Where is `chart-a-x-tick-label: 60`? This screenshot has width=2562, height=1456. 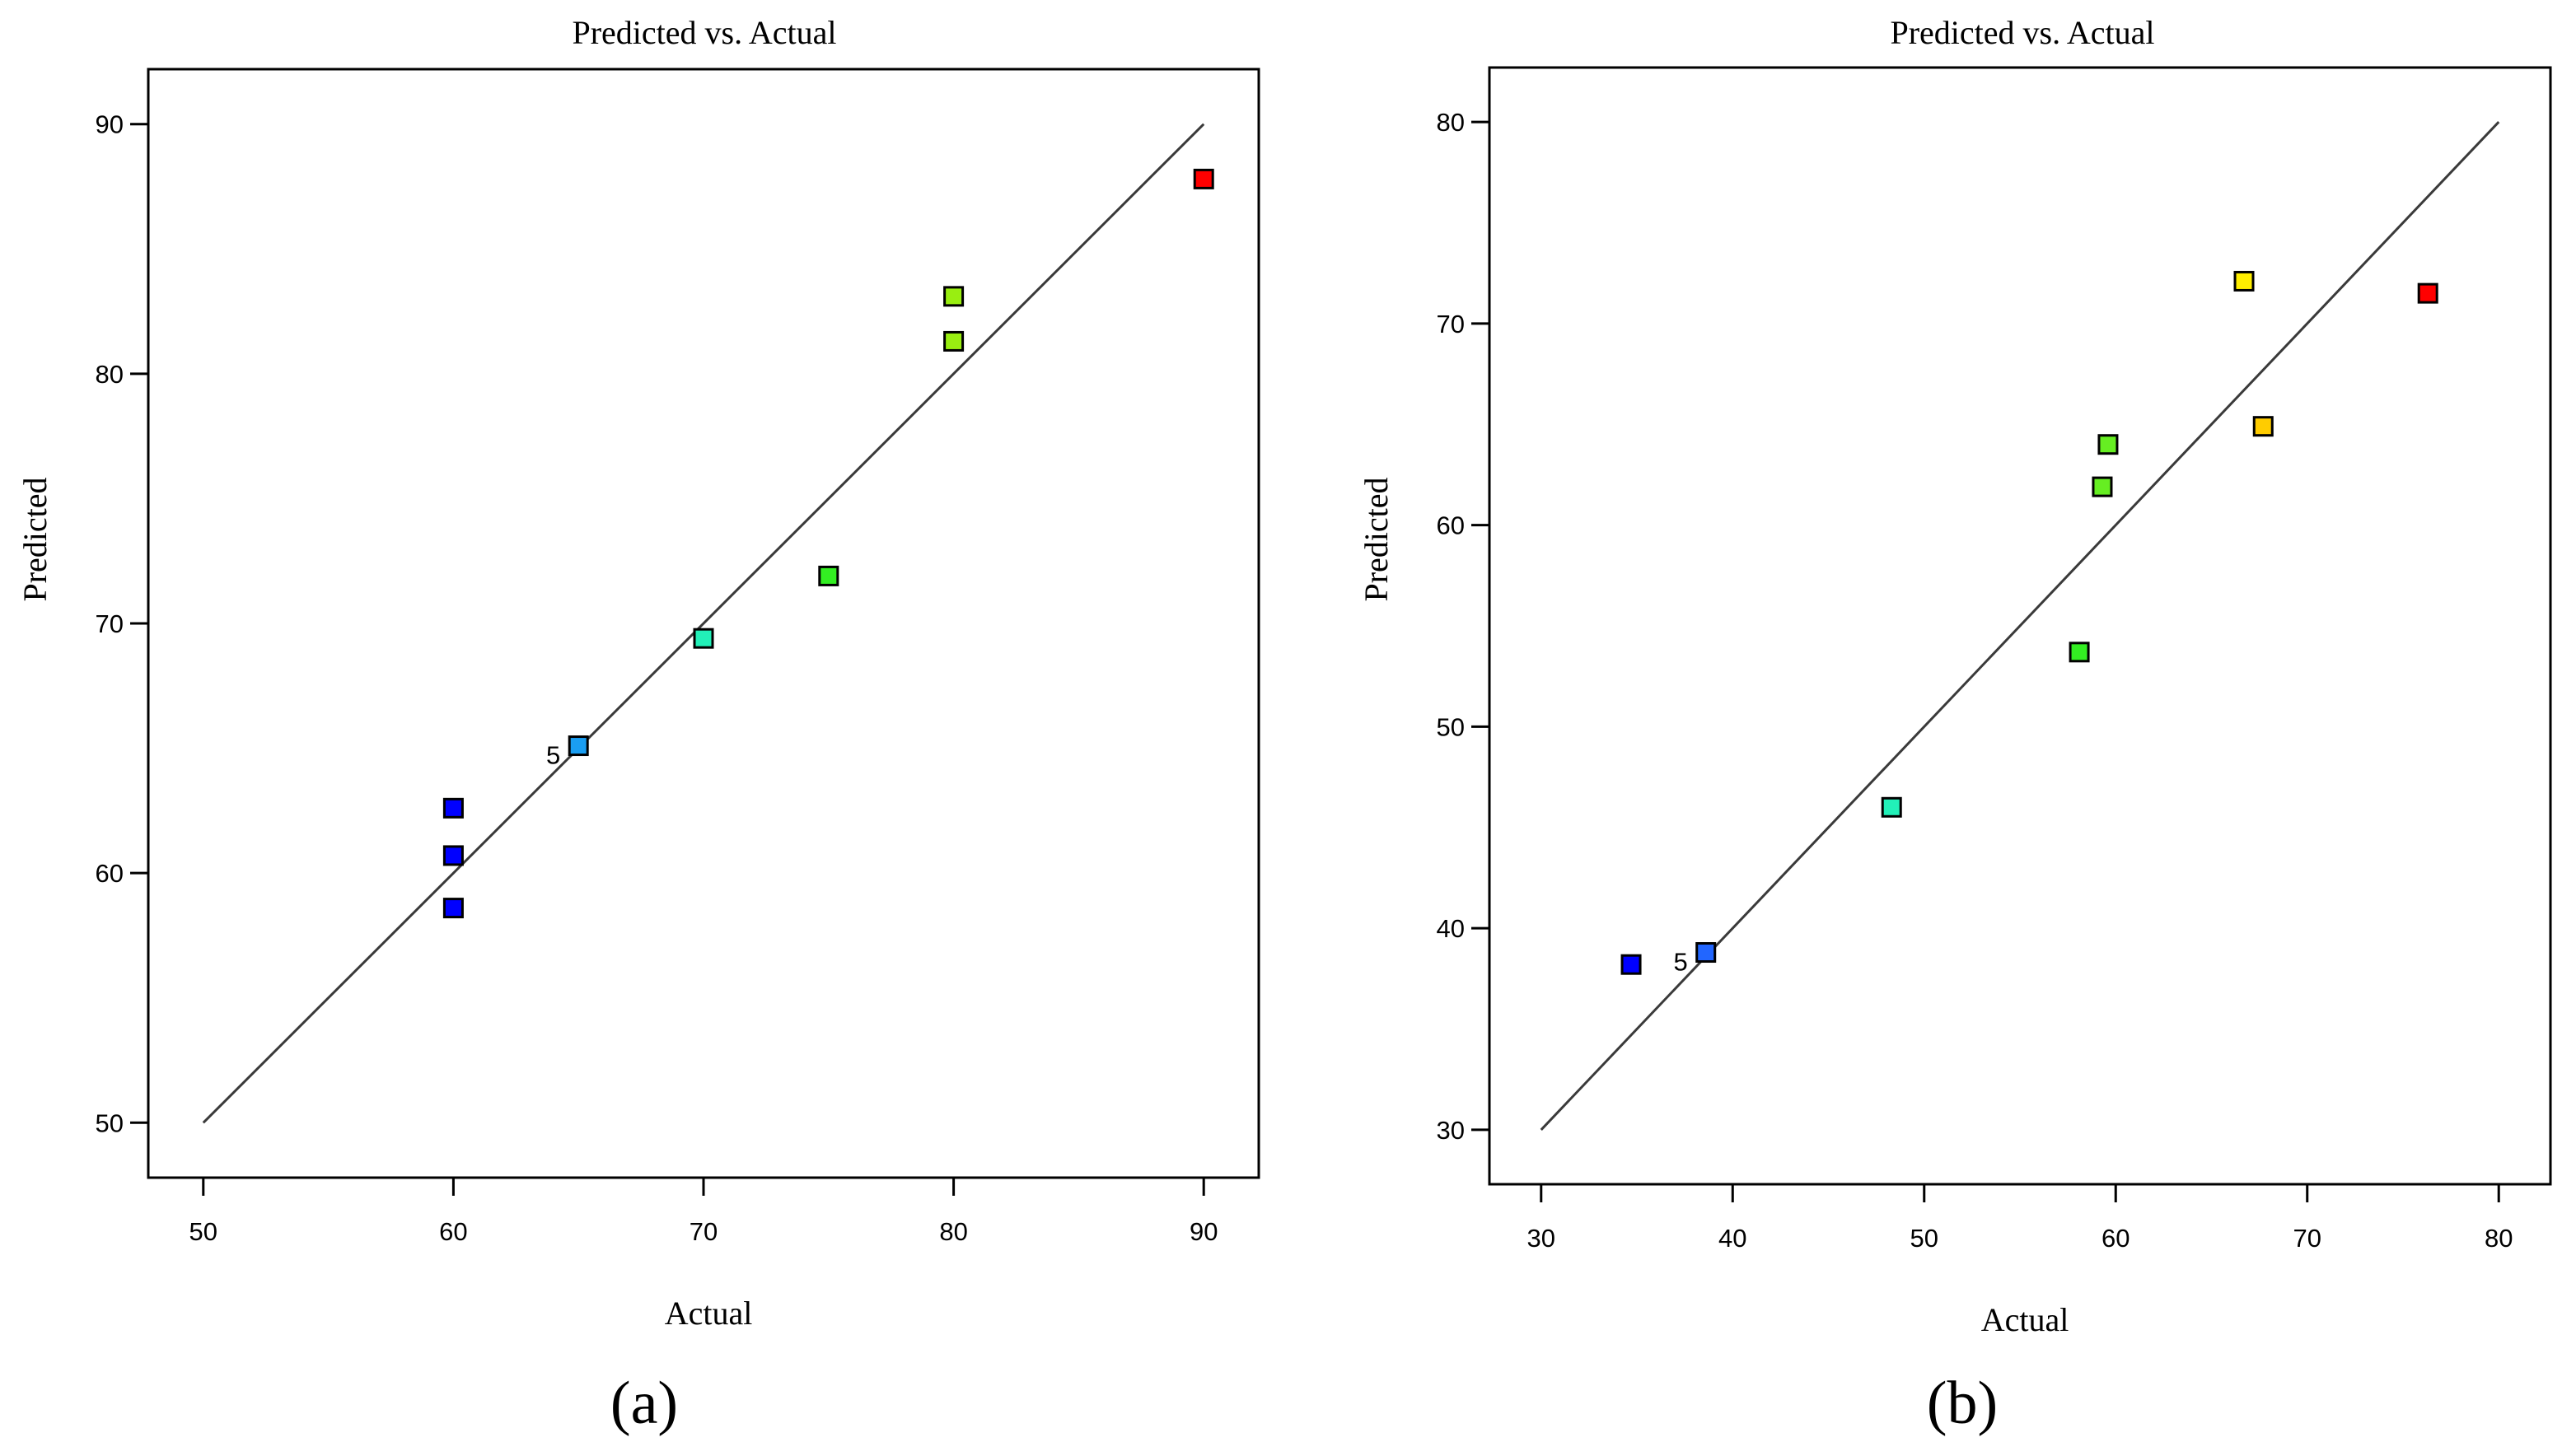
chart-a-x-tick-label: 60 is located at coordinates (453, 1231).